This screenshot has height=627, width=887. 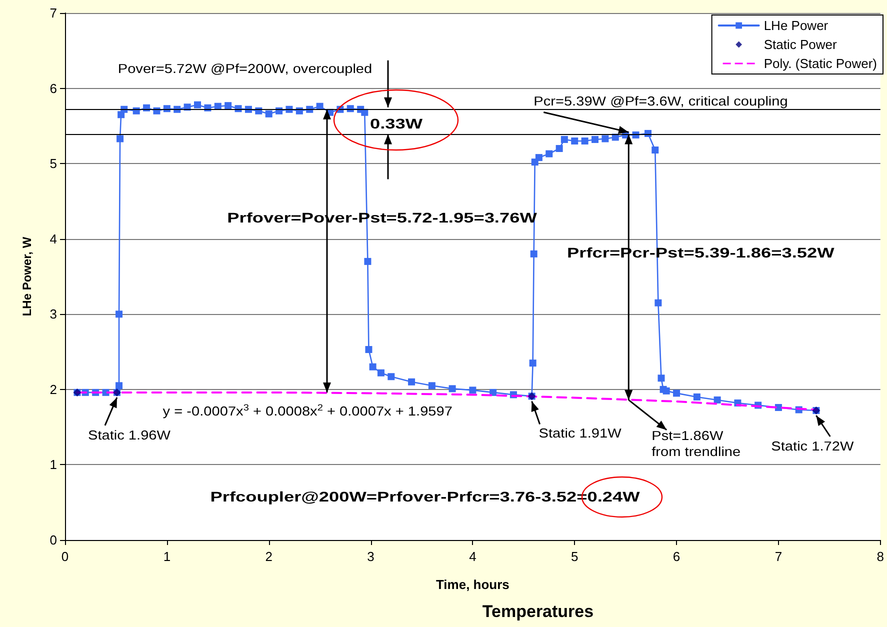 I want to click on y-tick-label: 1, so click(x=53, y=464).